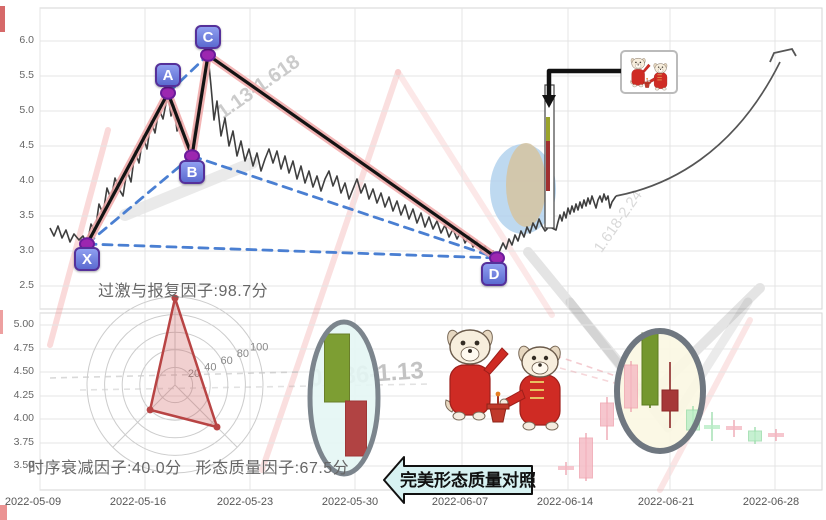 The height and width of the screenshot is (520, 826). I want to click on pattern-leg-XA, so click(127, 168).